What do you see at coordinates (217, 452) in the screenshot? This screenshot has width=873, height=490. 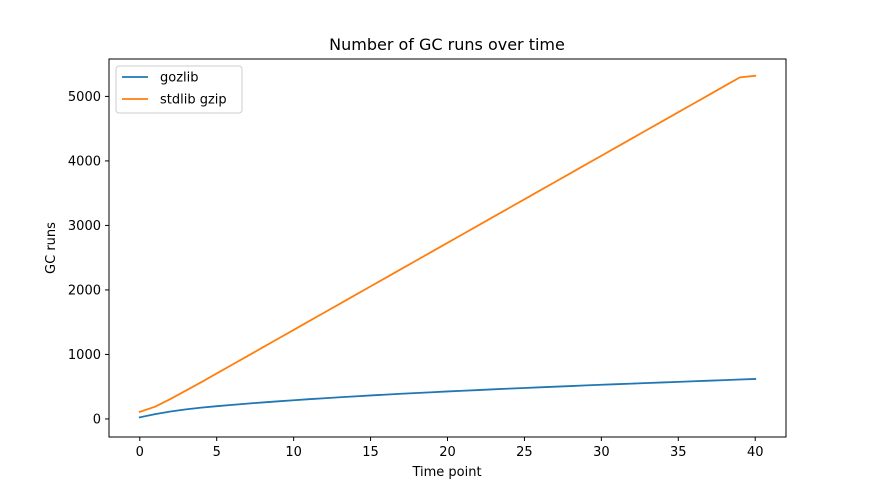 I see `x-tick-label: 5` at bounding box center [217, 452].